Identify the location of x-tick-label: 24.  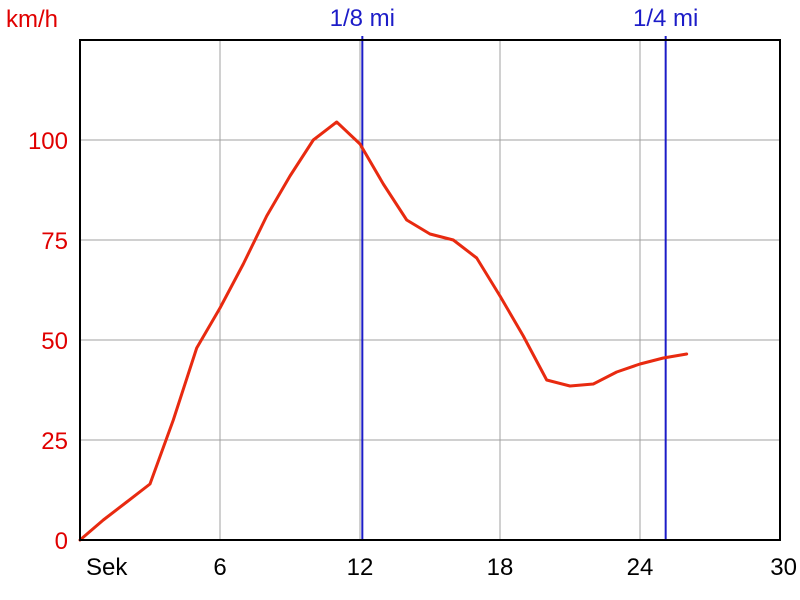
(640, 567).